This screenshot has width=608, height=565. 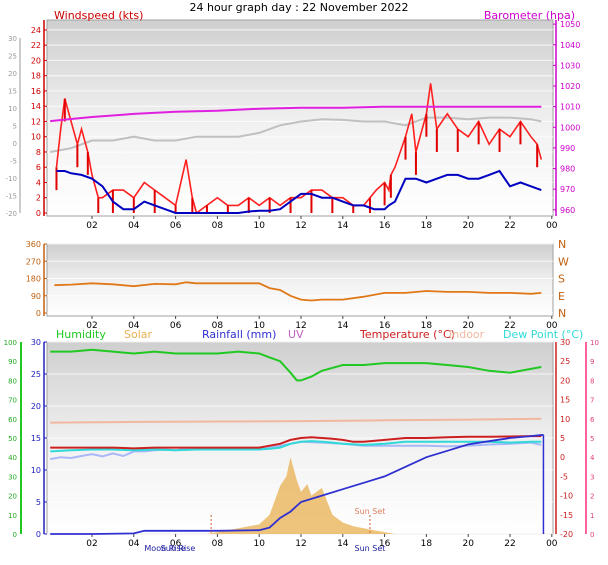 What do you see at coordinates (594, 343) in the screenshot?
I see `uv-tick-label: 10` at bounding box center [594, 343].